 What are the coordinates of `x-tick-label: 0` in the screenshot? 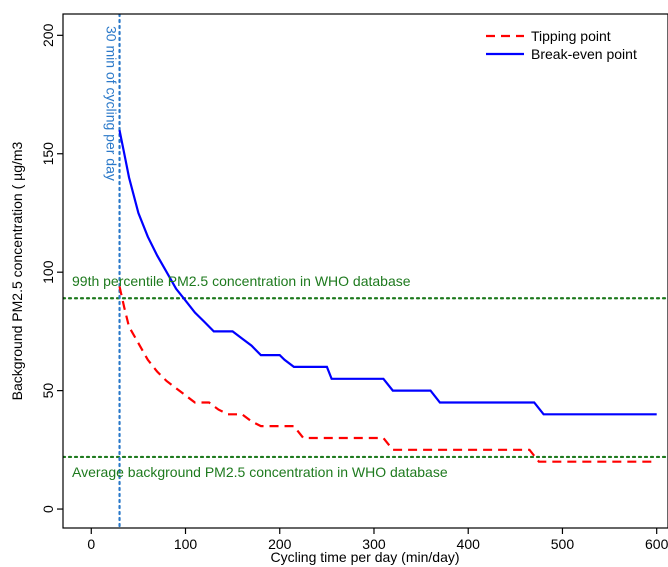 It's located at (91, 544).